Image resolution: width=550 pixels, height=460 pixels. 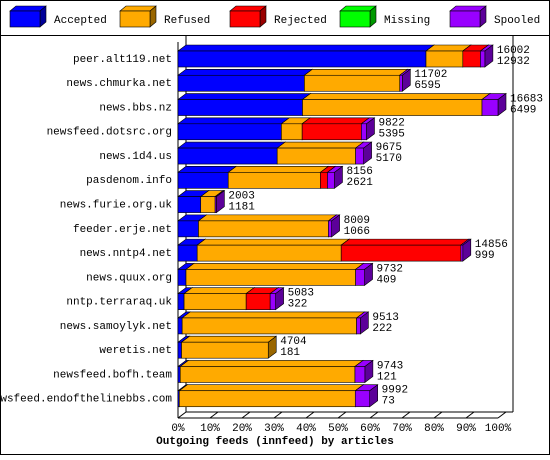 What do you see at coordinates (427, 86) in the screenshot?
I see `bar-label: 6595` at bounding box center [427, 86].